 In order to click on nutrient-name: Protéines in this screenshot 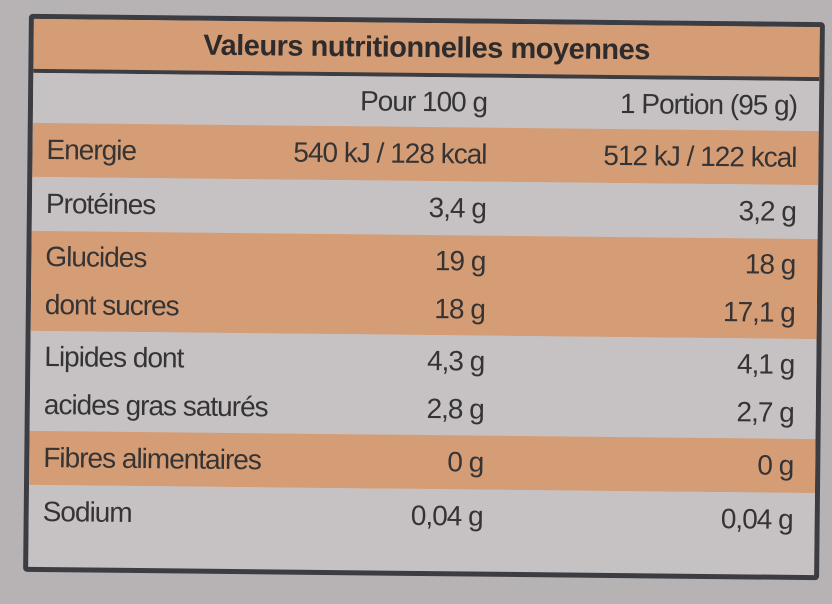, I will do `click(100, 204)`.